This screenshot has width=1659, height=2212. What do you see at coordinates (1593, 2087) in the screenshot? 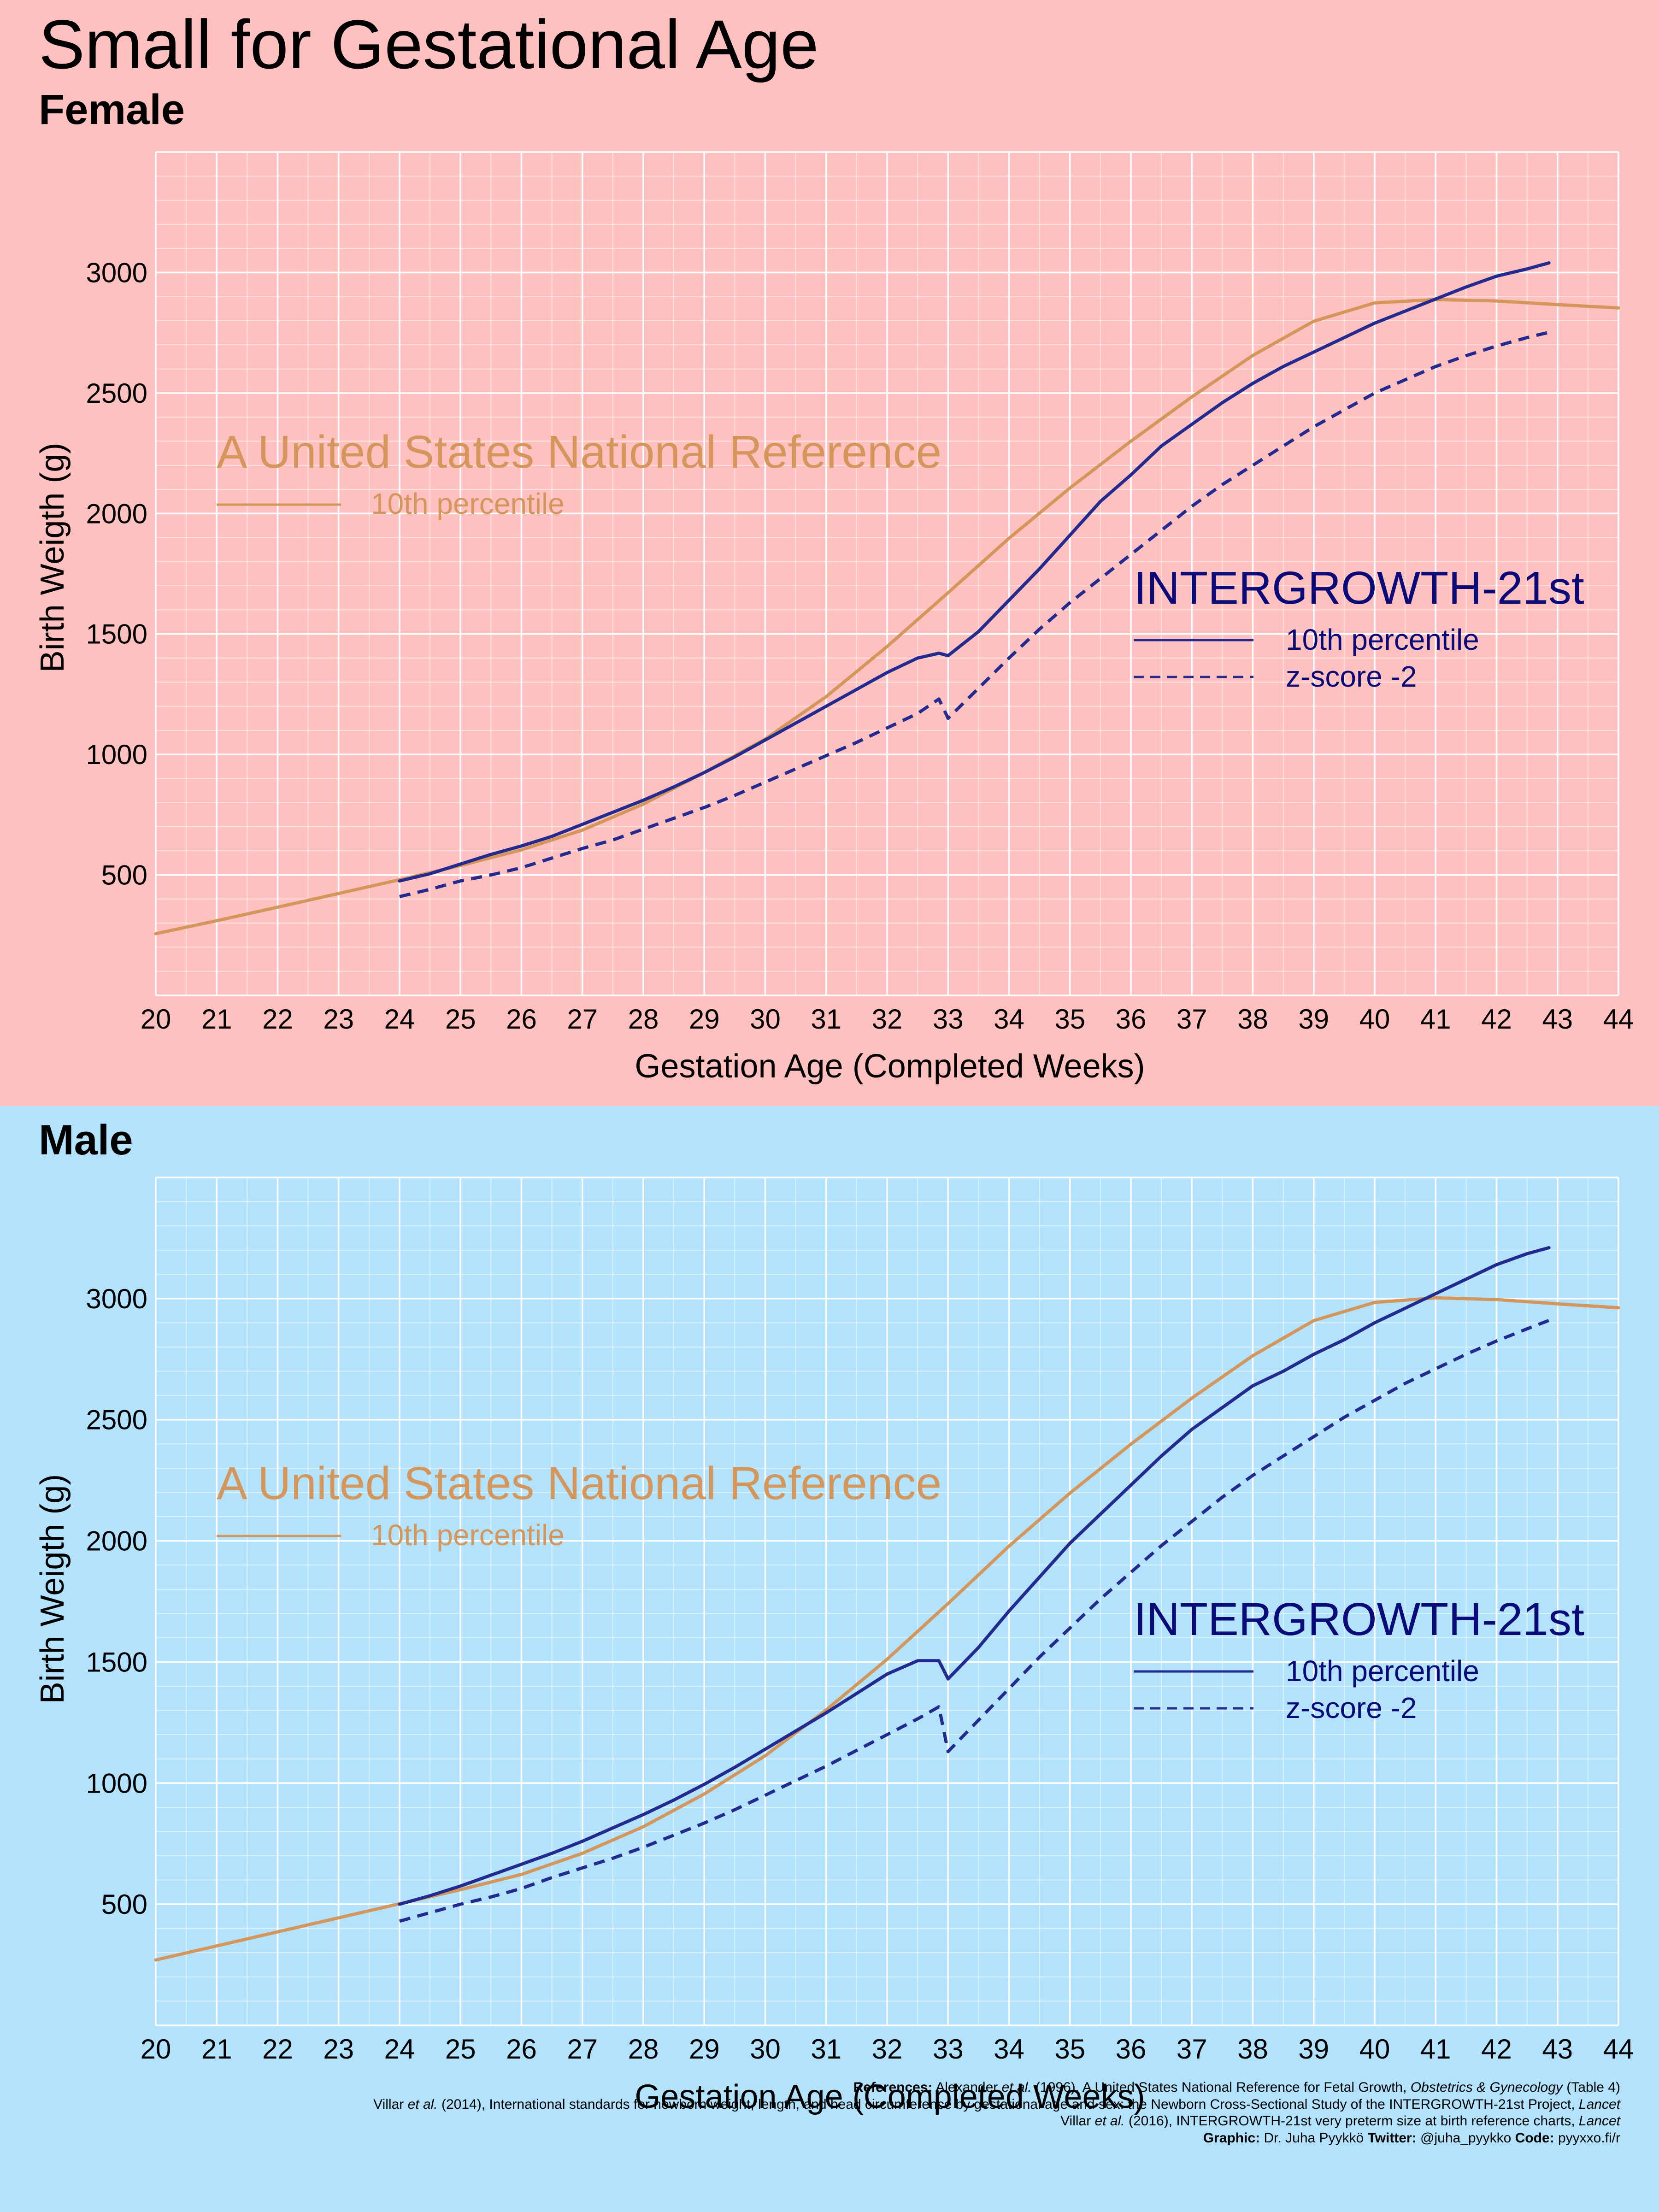
I see `reference-1-tail: (Table 4)` at bounding box center [1593, 2087].